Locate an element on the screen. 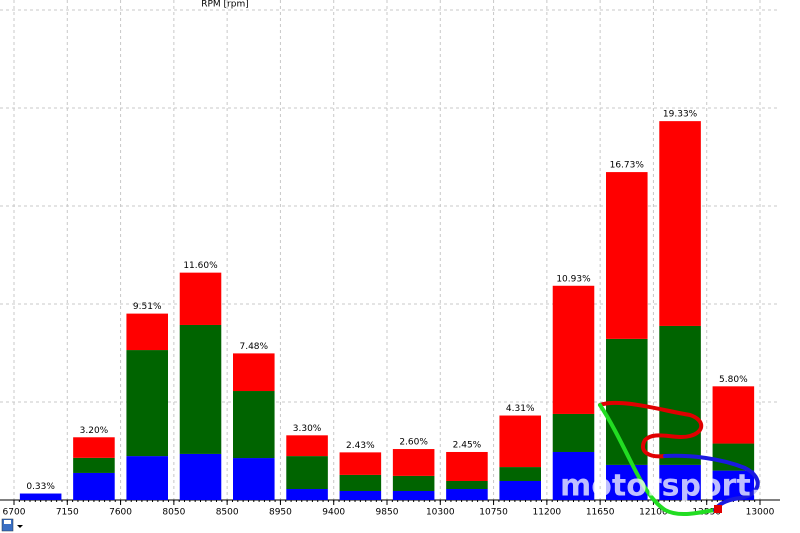 This screenshot has width=800, height=533. x-tick-label: 8050 is located at coordinates (173, 513).